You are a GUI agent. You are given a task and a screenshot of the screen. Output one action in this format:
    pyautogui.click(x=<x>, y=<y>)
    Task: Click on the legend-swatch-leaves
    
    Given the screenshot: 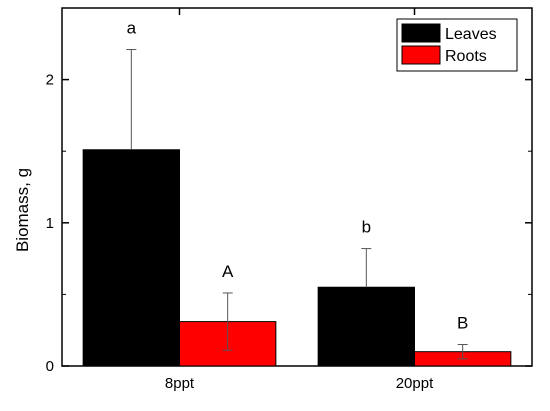 What is the action you would take?
    pyautogui.click(x=421, y=33)
    